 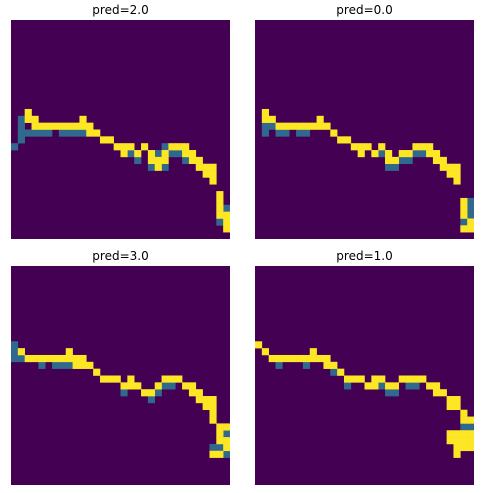 I want to click on panel-title: pred=3.0, so click(x=120, y=256).